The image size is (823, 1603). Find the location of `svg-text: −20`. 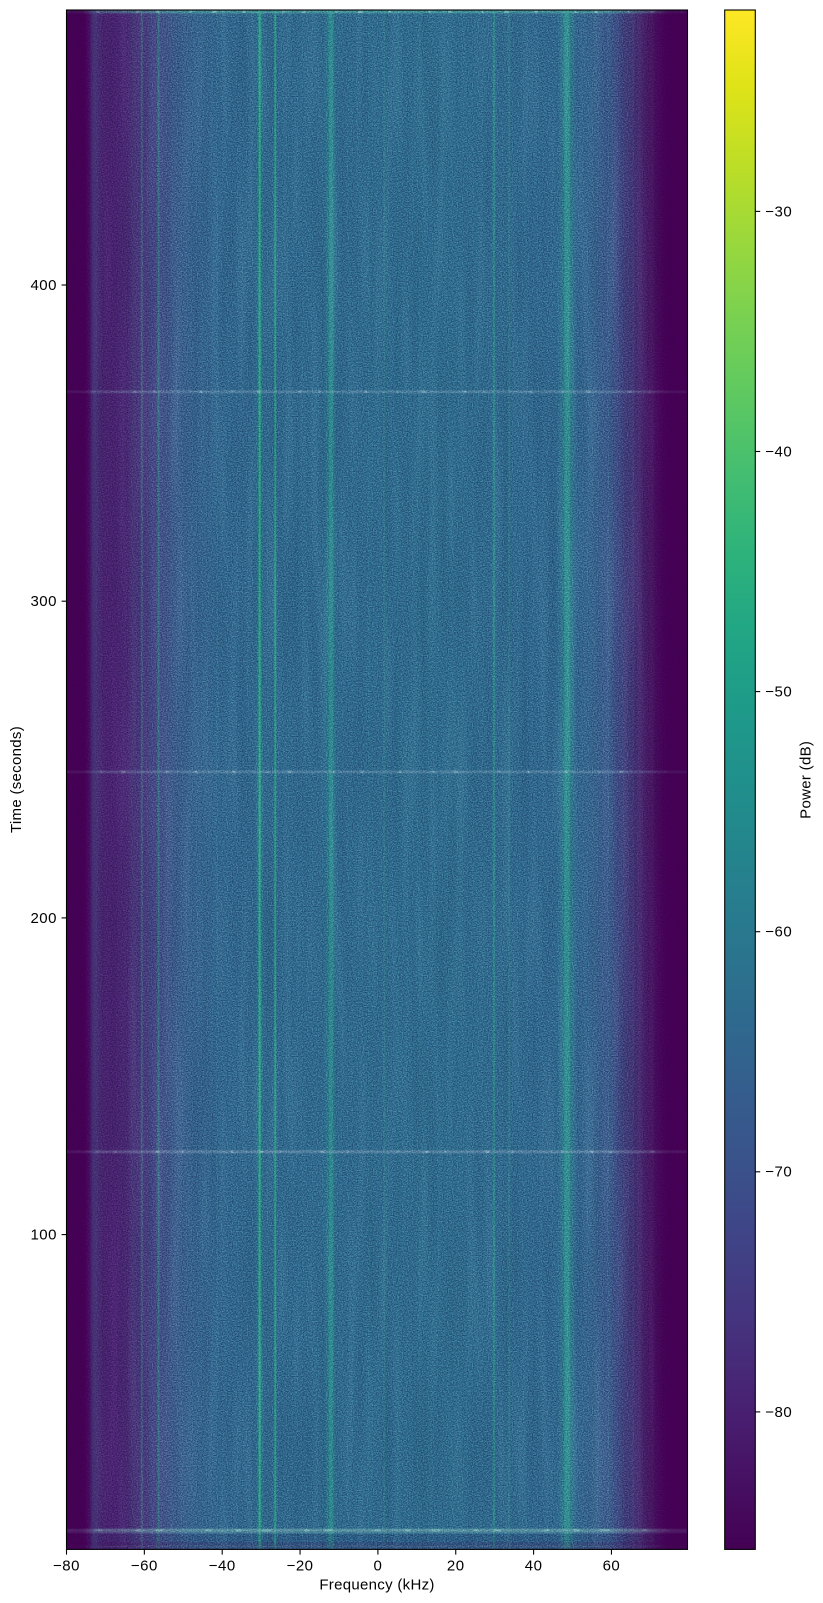

svg-text: −20 is located at coordinates (300, 1566).